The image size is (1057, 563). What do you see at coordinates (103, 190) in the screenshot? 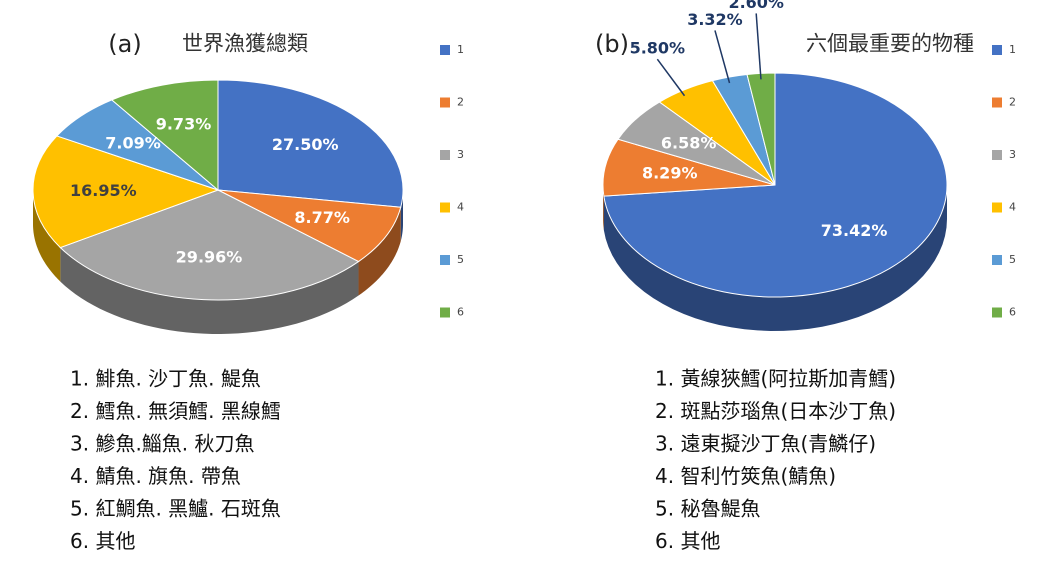
I see `value-label: 16.95%` at bounding box center [103, 190].